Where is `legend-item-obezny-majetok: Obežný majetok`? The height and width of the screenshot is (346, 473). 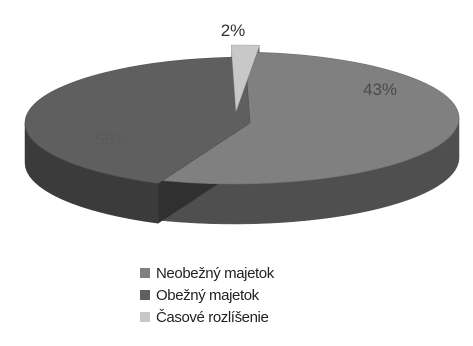
legend-item-obezny-majetok: Obežný majetok is located at coordinates (207, 295).